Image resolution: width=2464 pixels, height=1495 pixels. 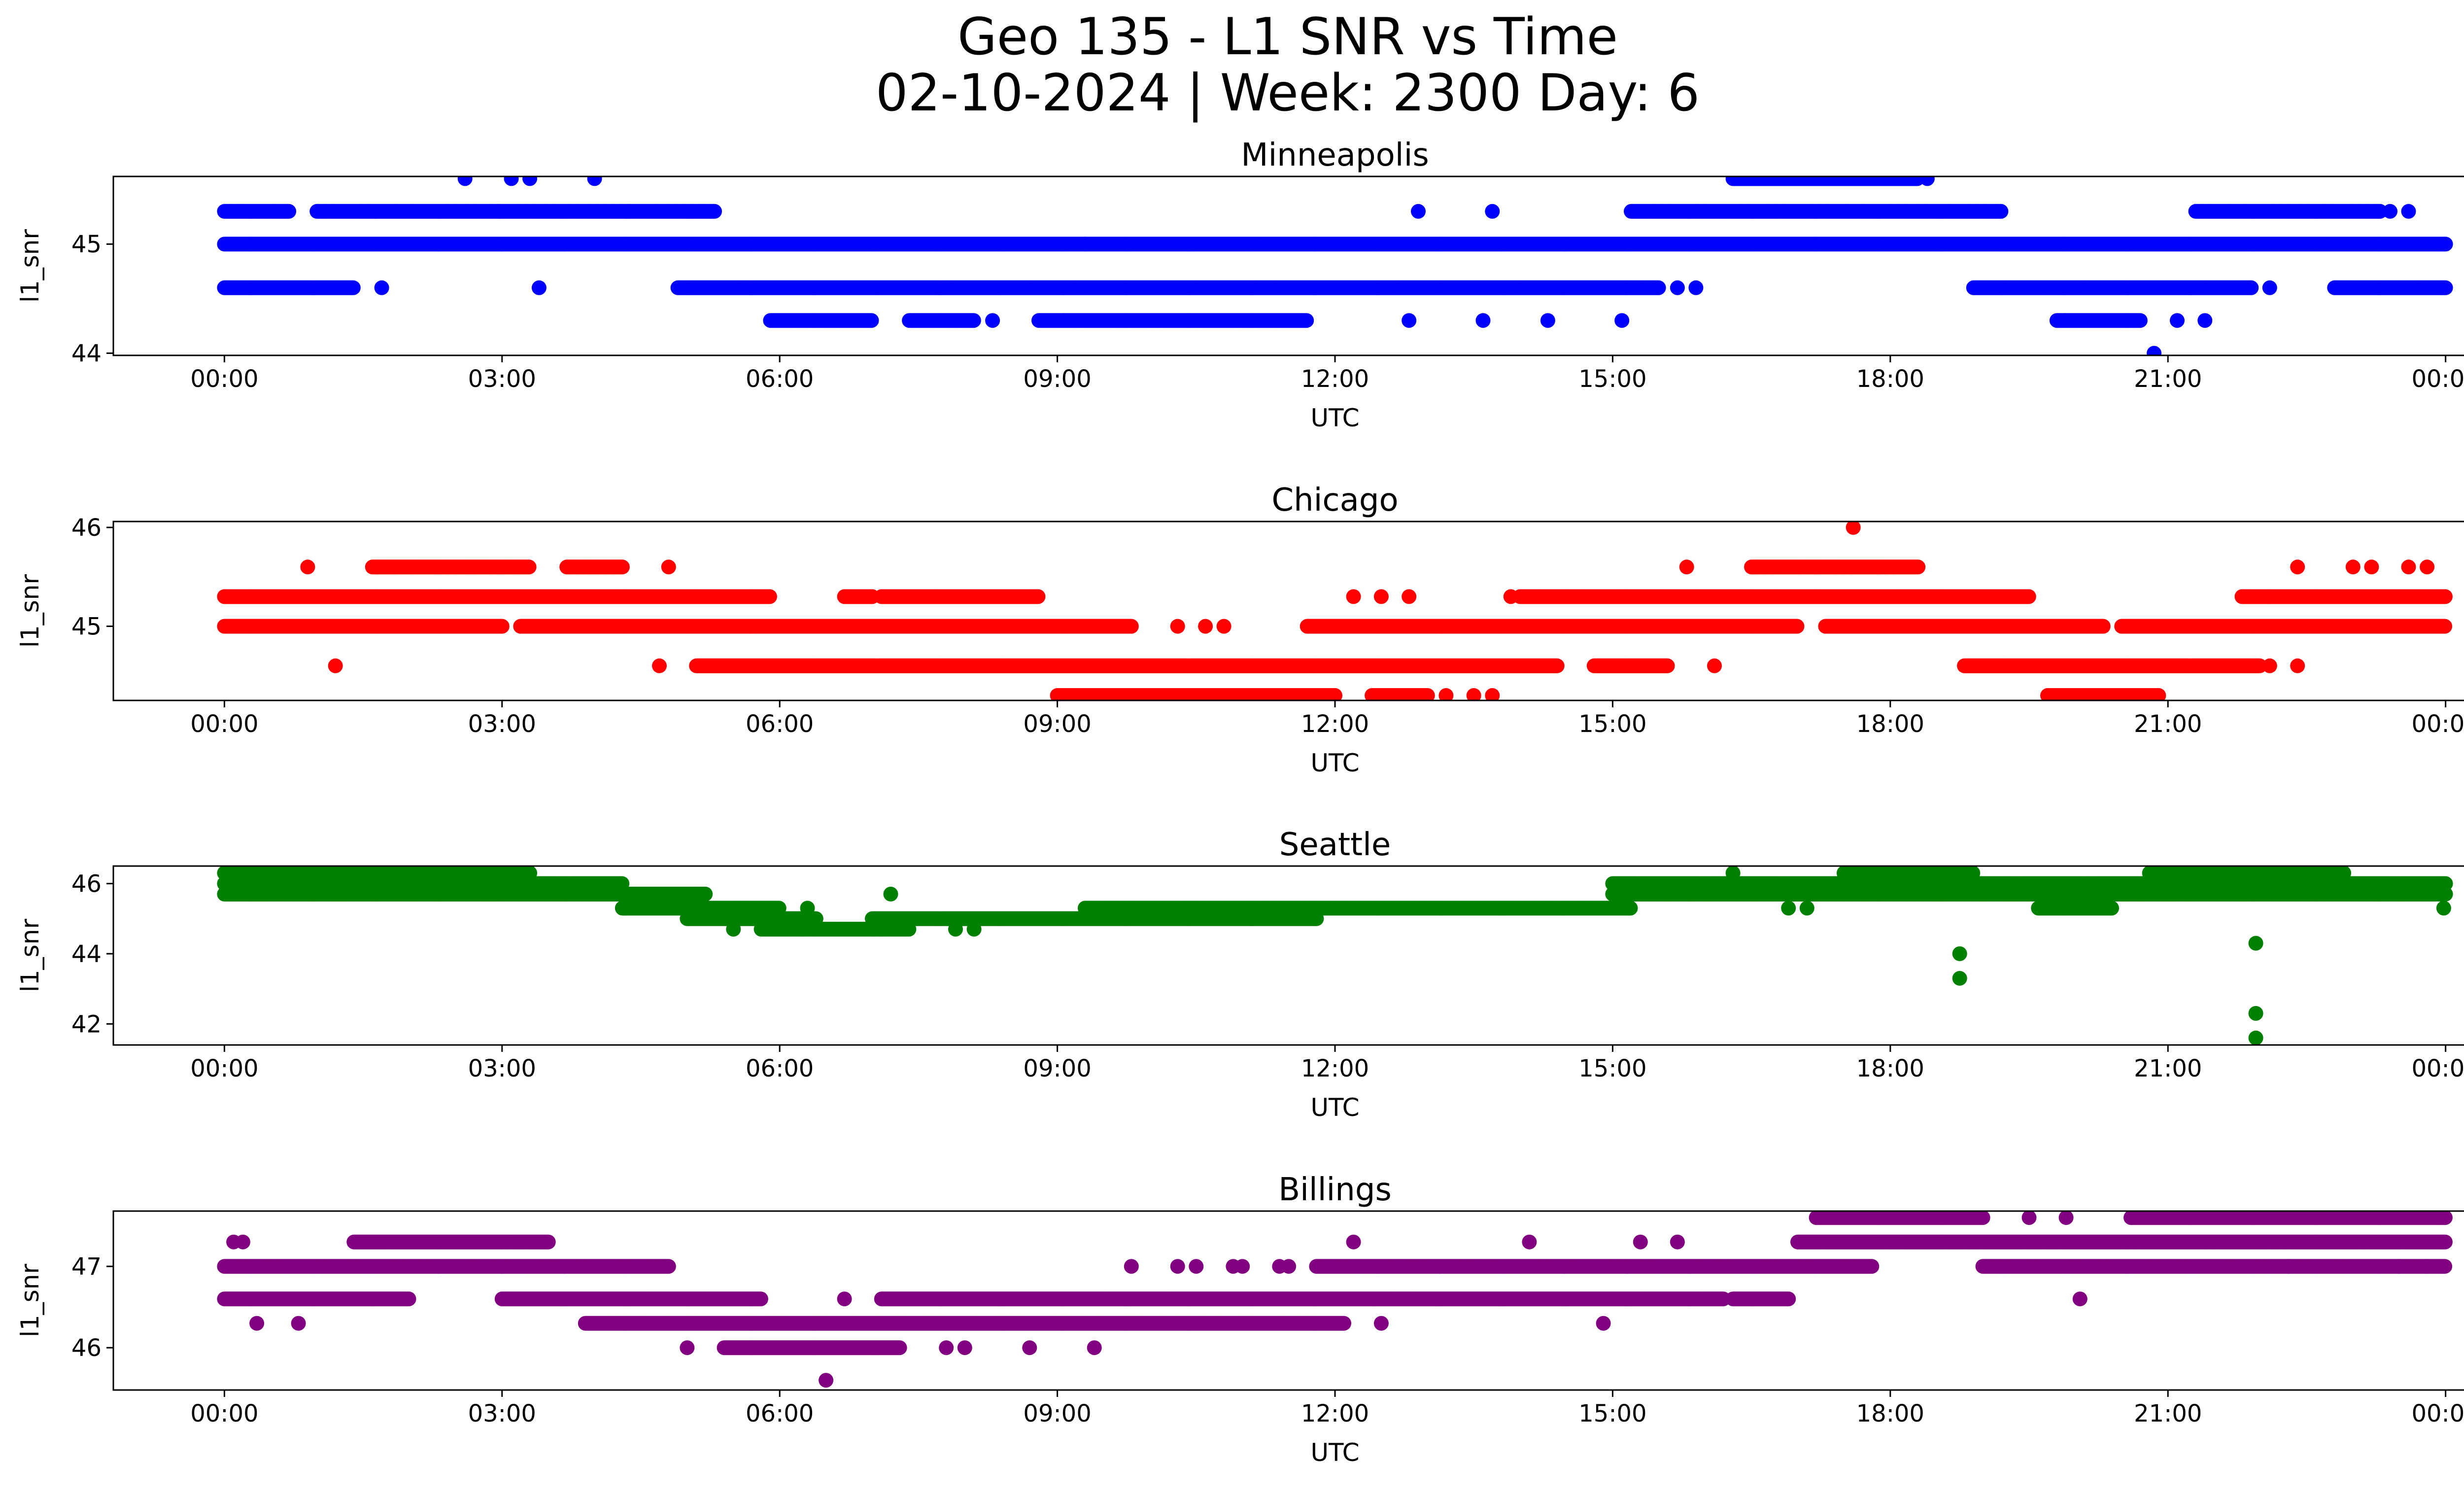 I want to click on x-tick-label: 15:00, so click(x=1612, y=379).